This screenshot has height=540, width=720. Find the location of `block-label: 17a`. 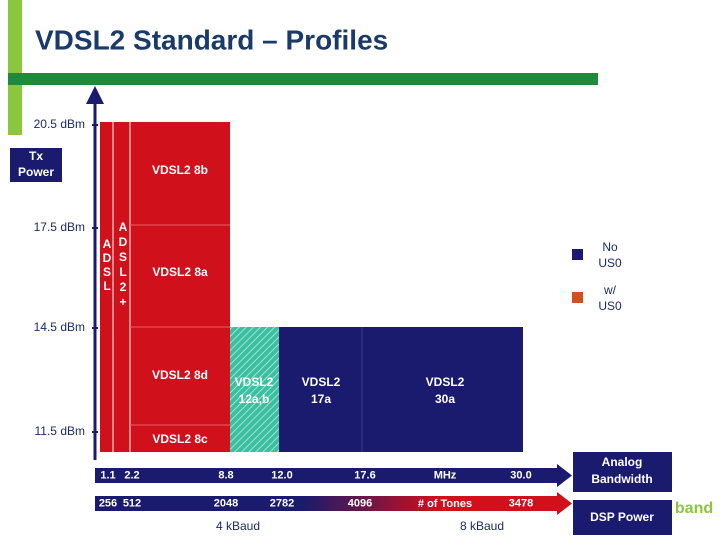

block-label: 17a is located at coordinates (321, 399).